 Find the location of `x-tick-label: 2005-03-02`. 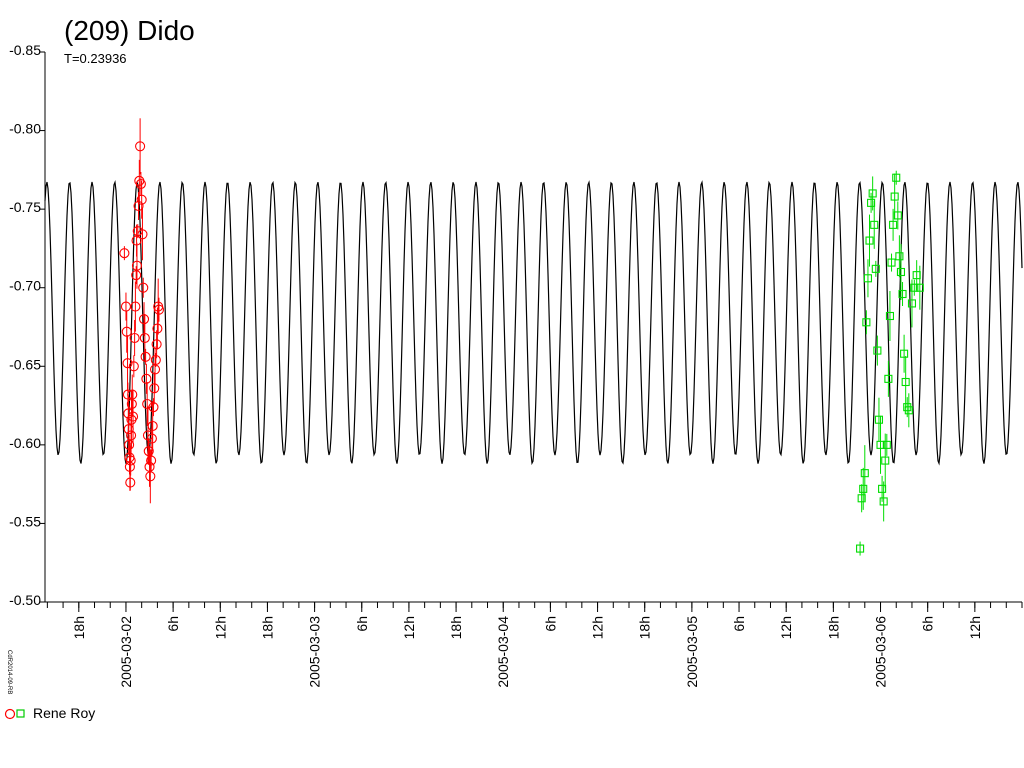

x-tick-label: 2005-03-02 is located at coordinates (126, 652).